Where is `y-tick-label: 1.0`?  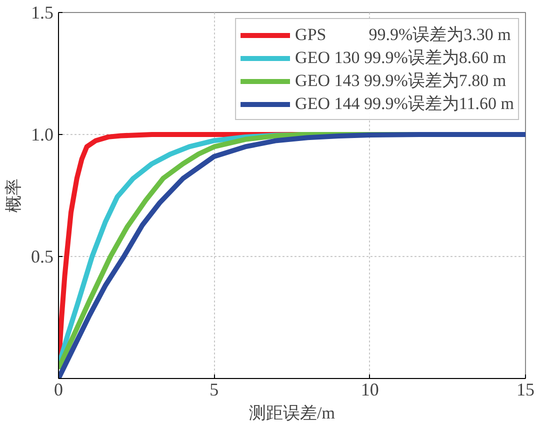 y-tick-label: 1.0 is located at coordinates (42, 134).